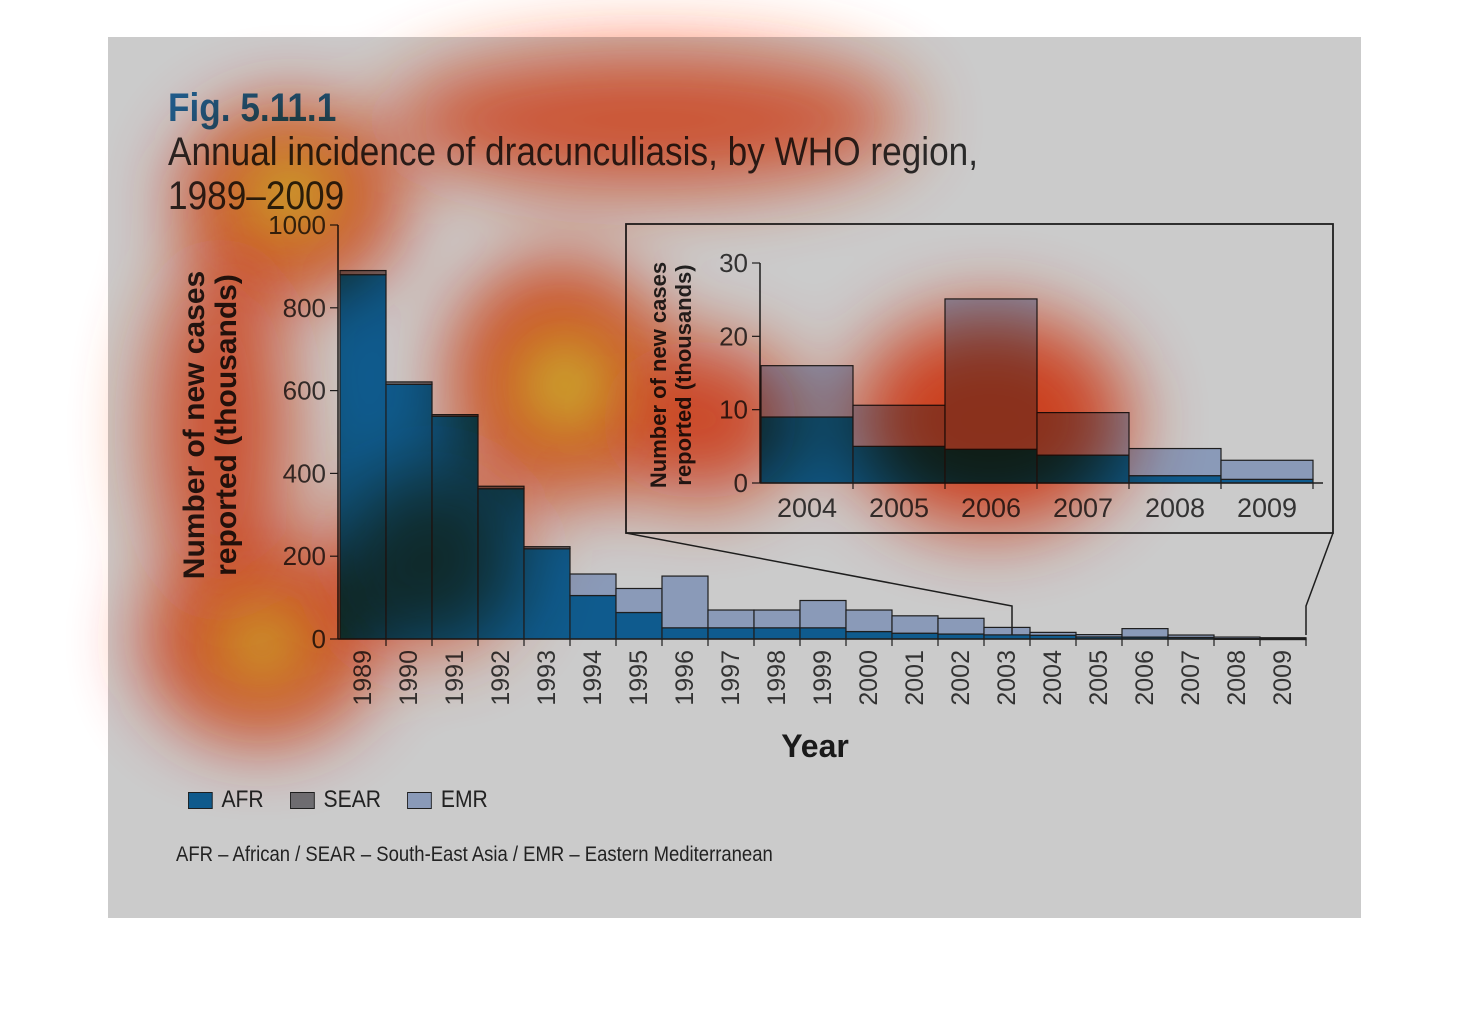  Describe the element at coordinates (899, 464) in the screenshot. I see `inset-bar-afr-2005` at that location.